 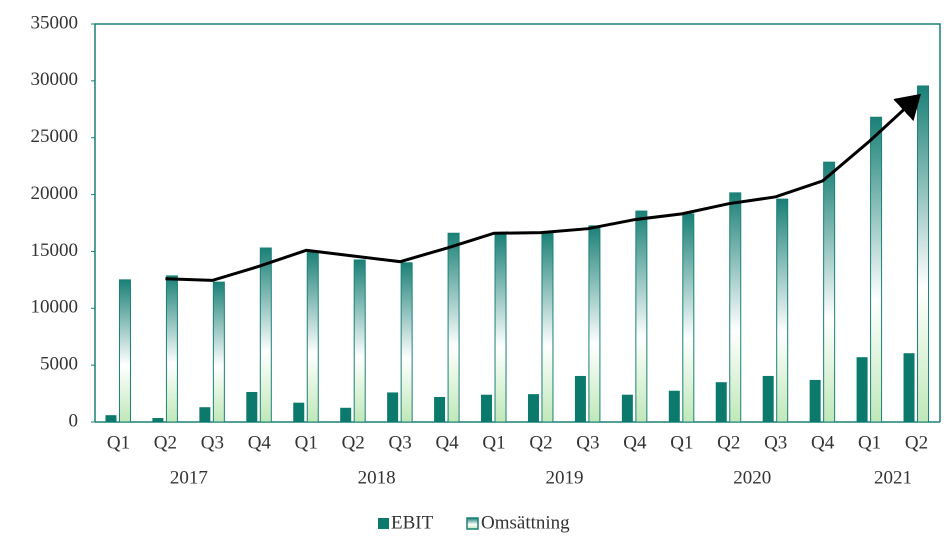 I want to click on y-tick-label: 20000, so click(x=55, y=193).